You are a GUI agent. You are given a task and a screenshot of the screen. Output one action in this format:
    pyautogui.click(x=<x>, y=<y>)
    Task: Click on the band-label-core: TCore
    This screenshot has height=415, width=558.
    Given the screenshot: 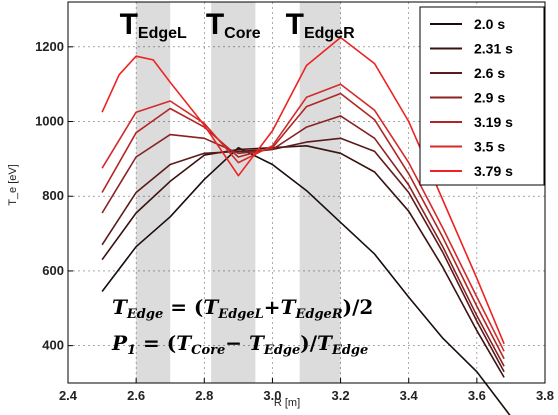 What is the action you would take?
    pyautogui.click(x=233, y=25)
    